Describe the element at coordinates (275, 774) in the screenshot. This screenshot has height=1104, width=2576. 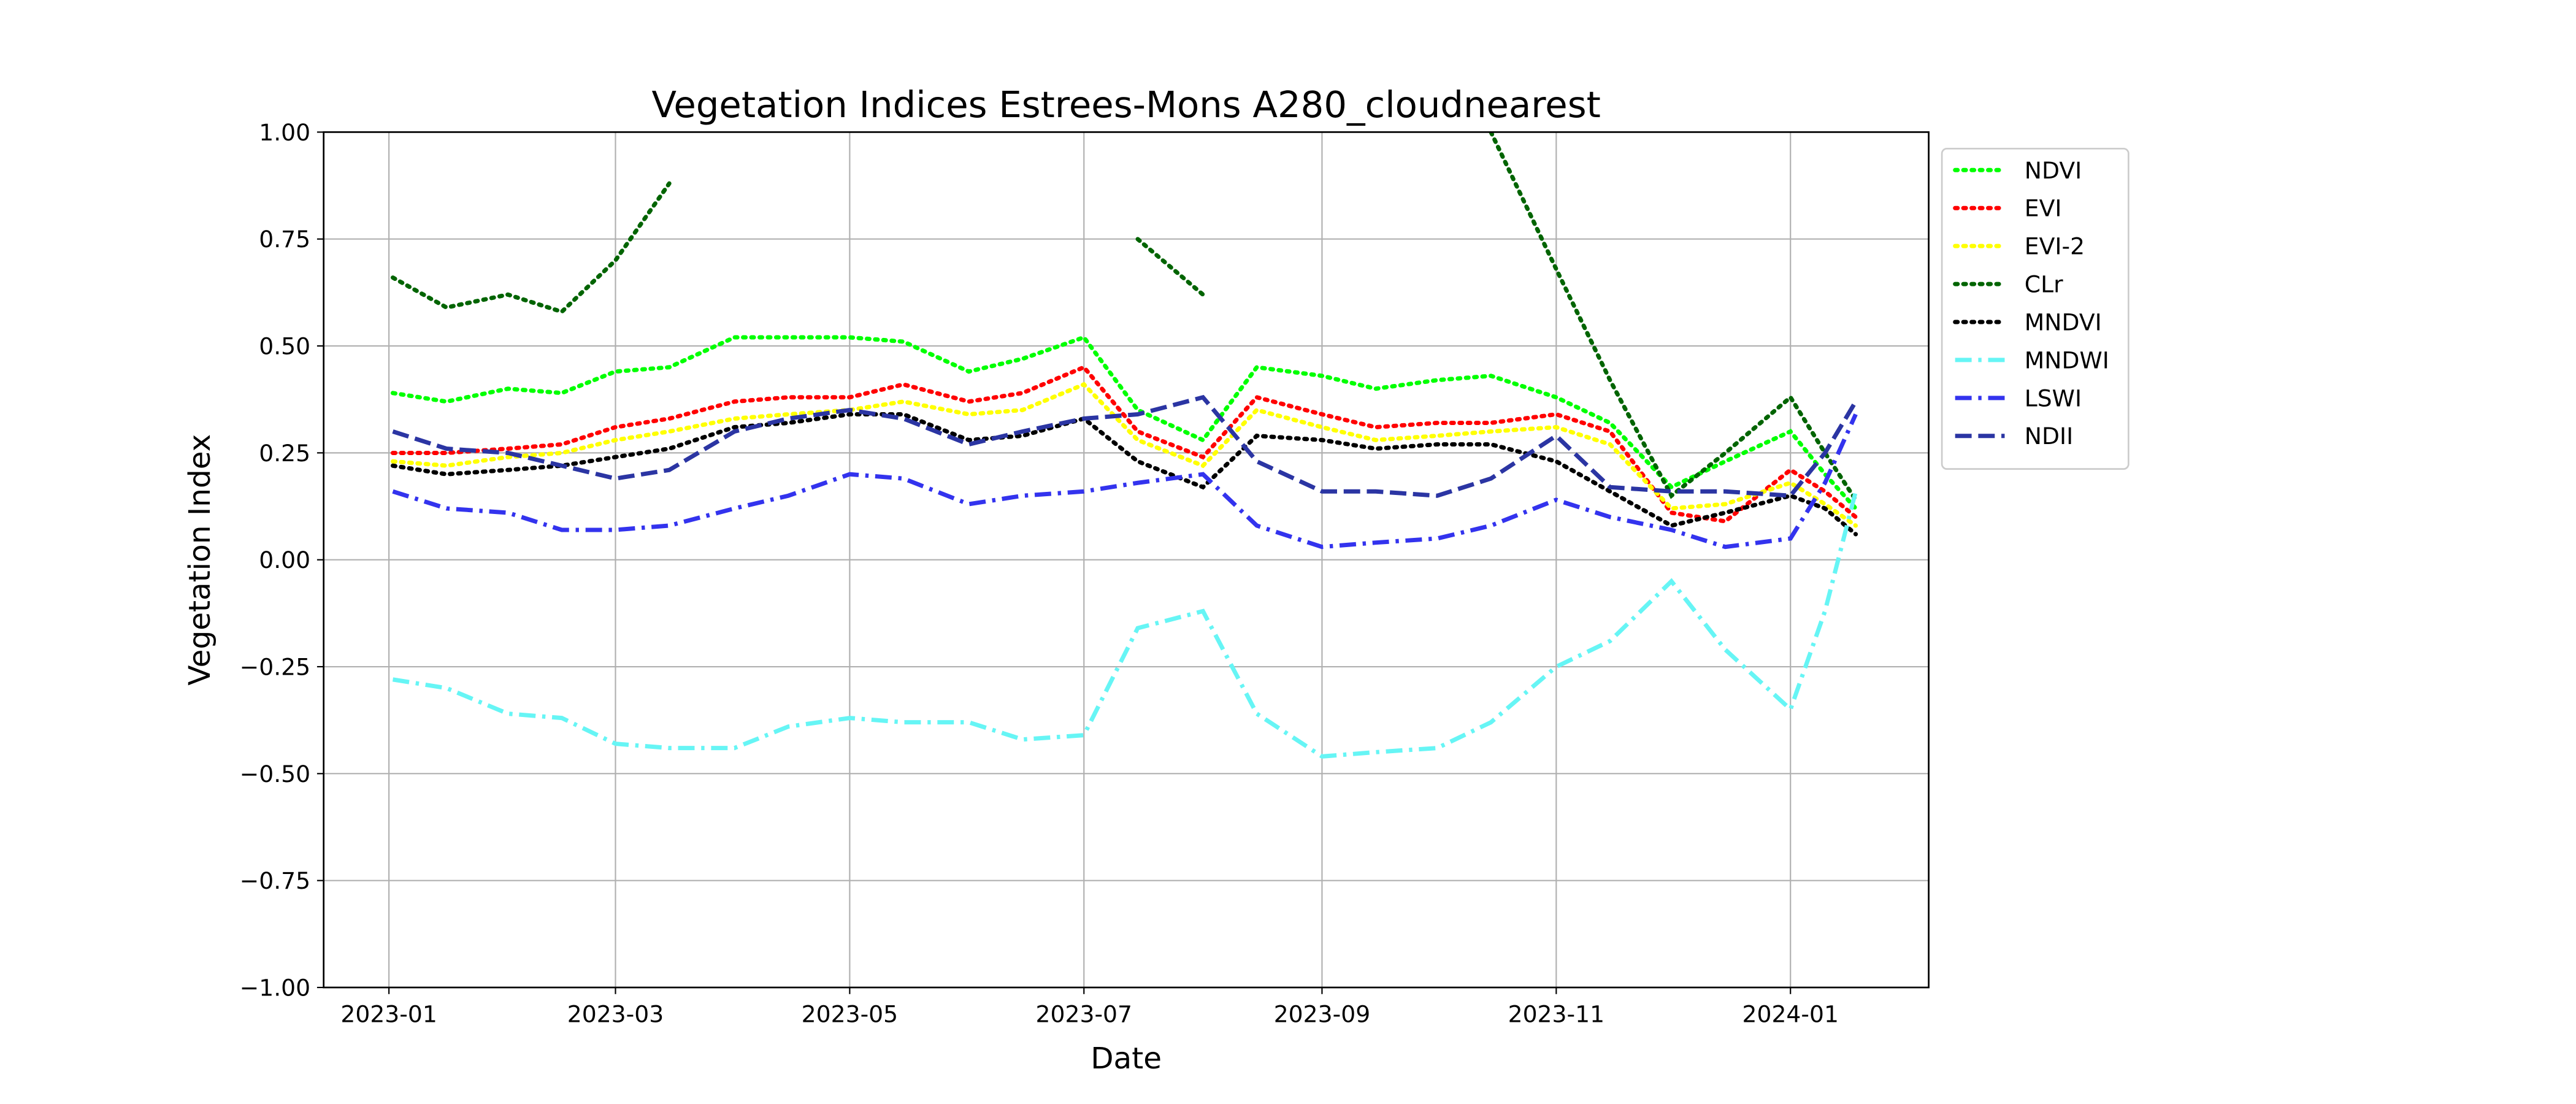
I see `y-tick-label: −0.50` at that location.